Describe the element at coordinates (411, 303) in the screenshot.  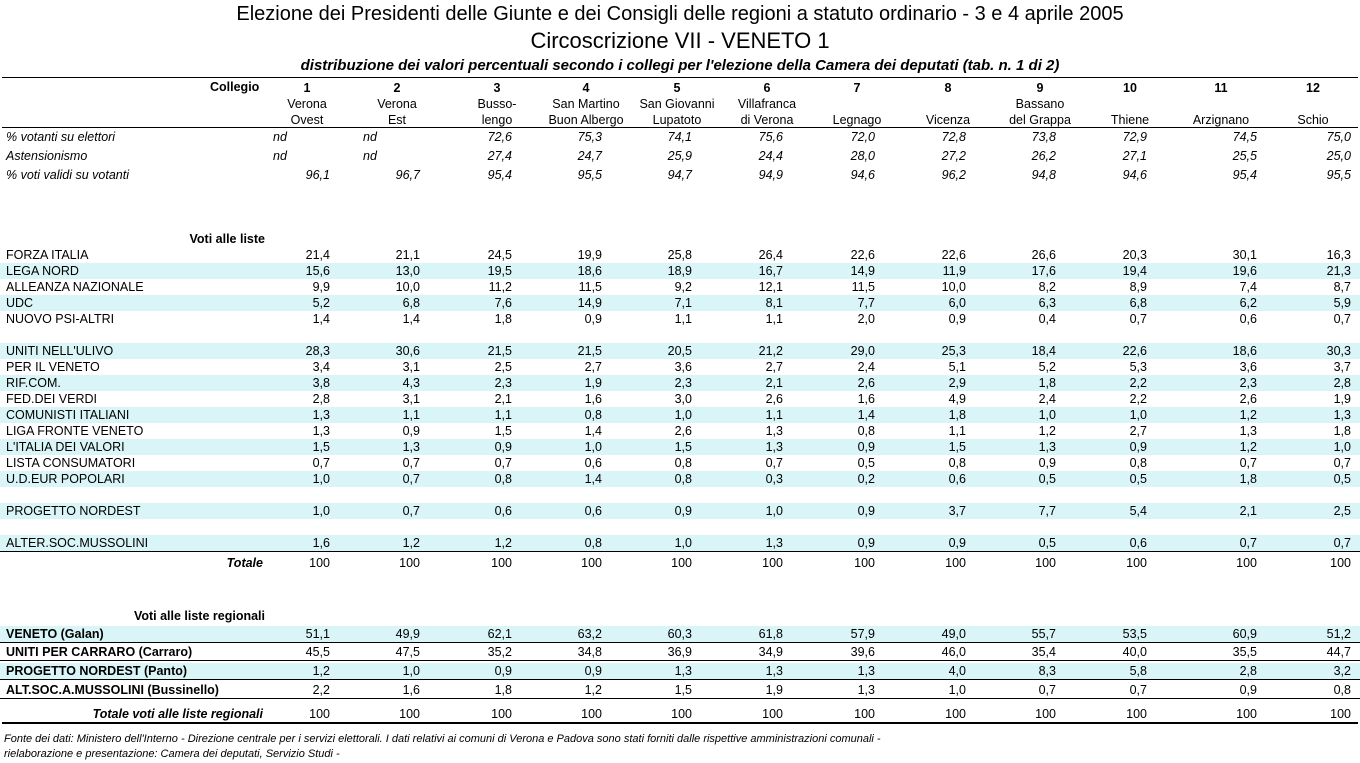
I see `table-cell: 6,8` at that location.